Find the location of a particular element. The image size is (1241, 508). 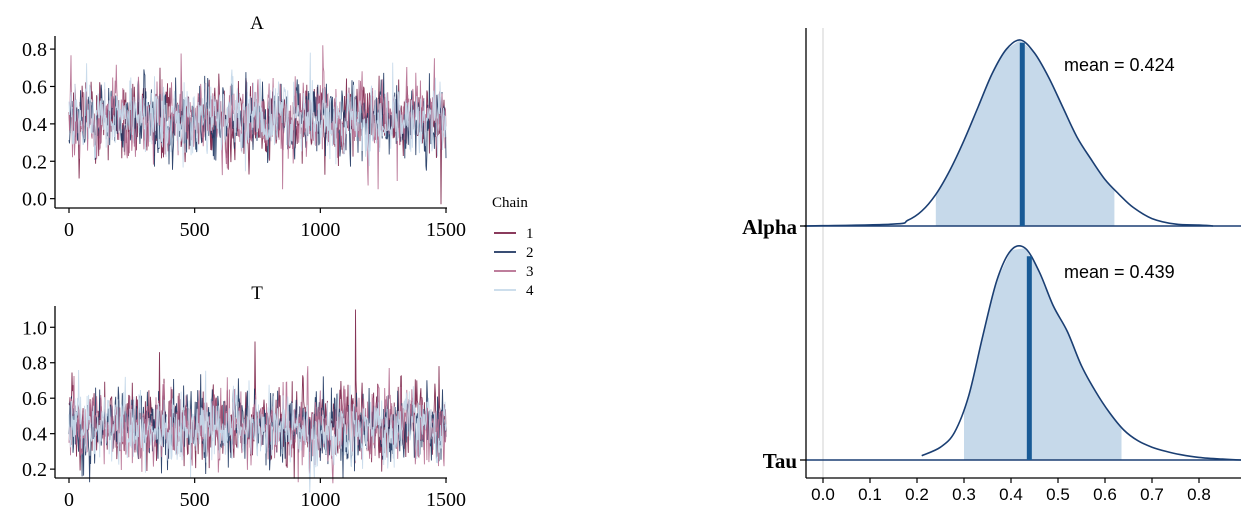

x-tick-label-t: 1000 is located at coordinates (320, 498).